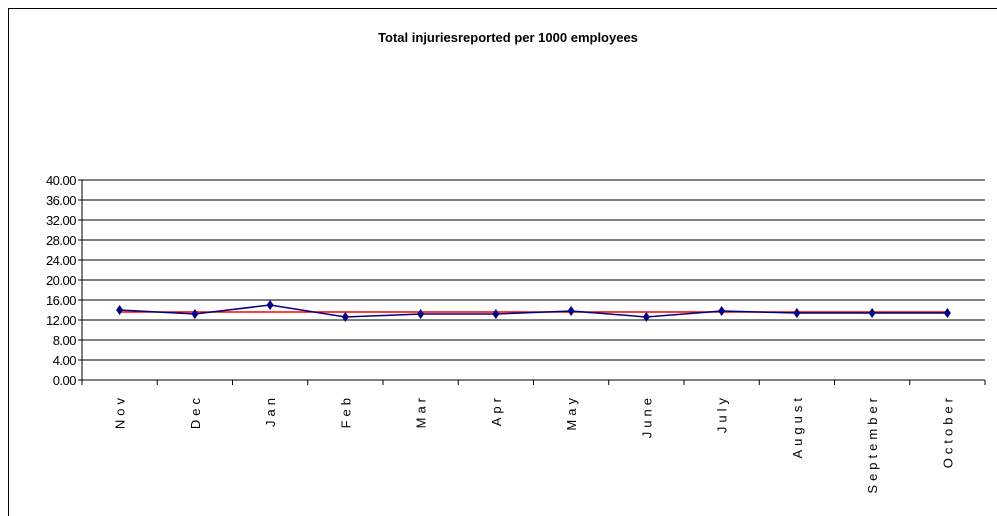 This screenshot has height=516, width=997. Describe the element at coordinates (61, 200) in the screenshot. I see `y-tick-label: 36.00` at that location.